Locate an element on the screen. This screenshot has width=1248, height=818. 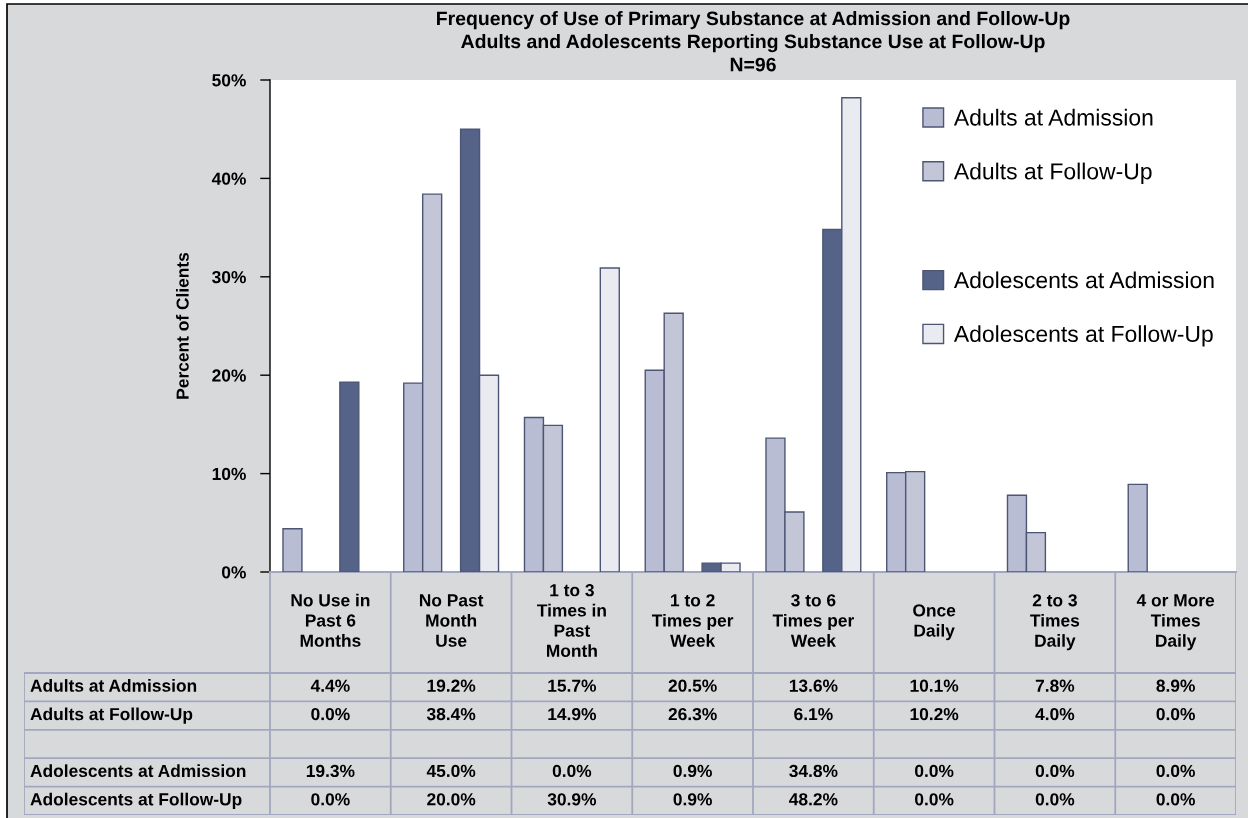
y-tick-label: 10% is located at coordinates (229, 474).